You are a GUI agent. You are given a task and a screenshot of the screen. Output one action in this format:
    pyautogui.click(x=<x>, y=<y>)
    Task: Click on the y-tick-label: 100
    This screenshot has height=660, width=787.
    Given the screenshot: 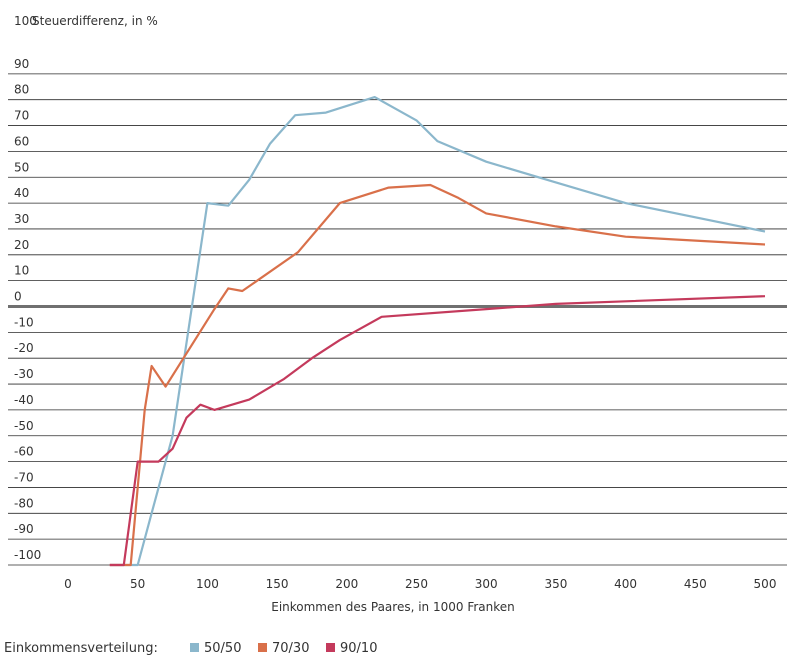 What is the action you would take?
    pyautogui.click(x=25, y=21)
    